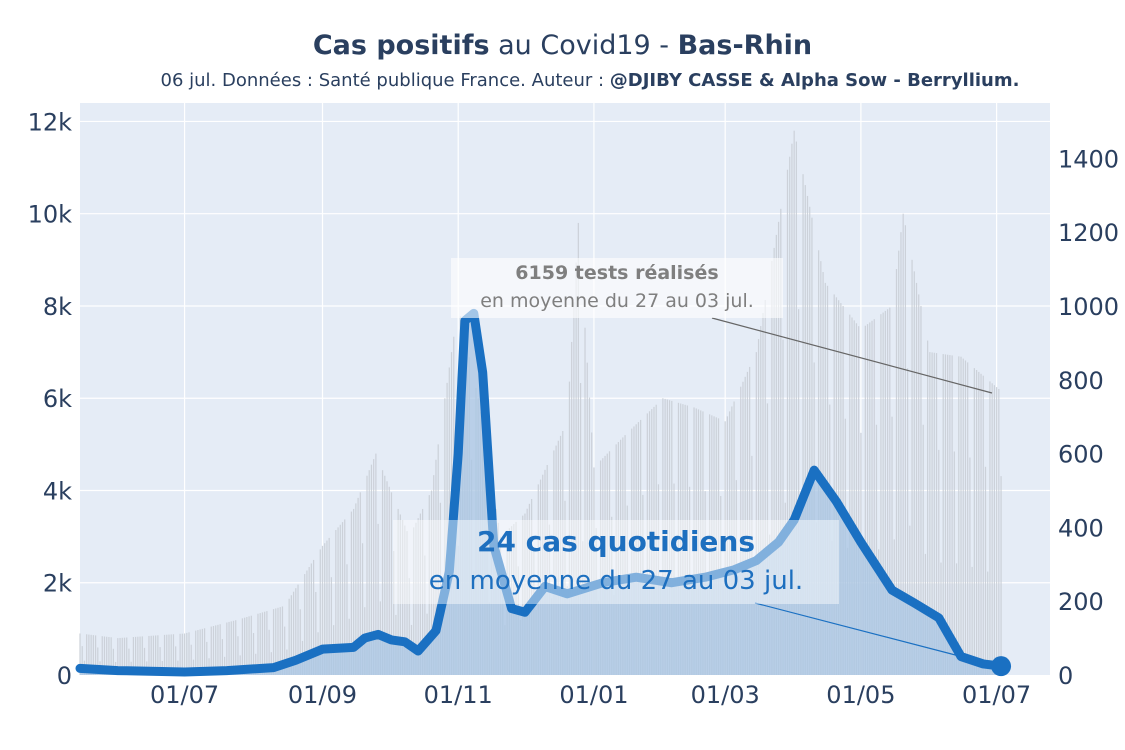  Describe the element at coordinates (860, 695) in the screenshot. I see `x-tick-label: 01/05` at that location.